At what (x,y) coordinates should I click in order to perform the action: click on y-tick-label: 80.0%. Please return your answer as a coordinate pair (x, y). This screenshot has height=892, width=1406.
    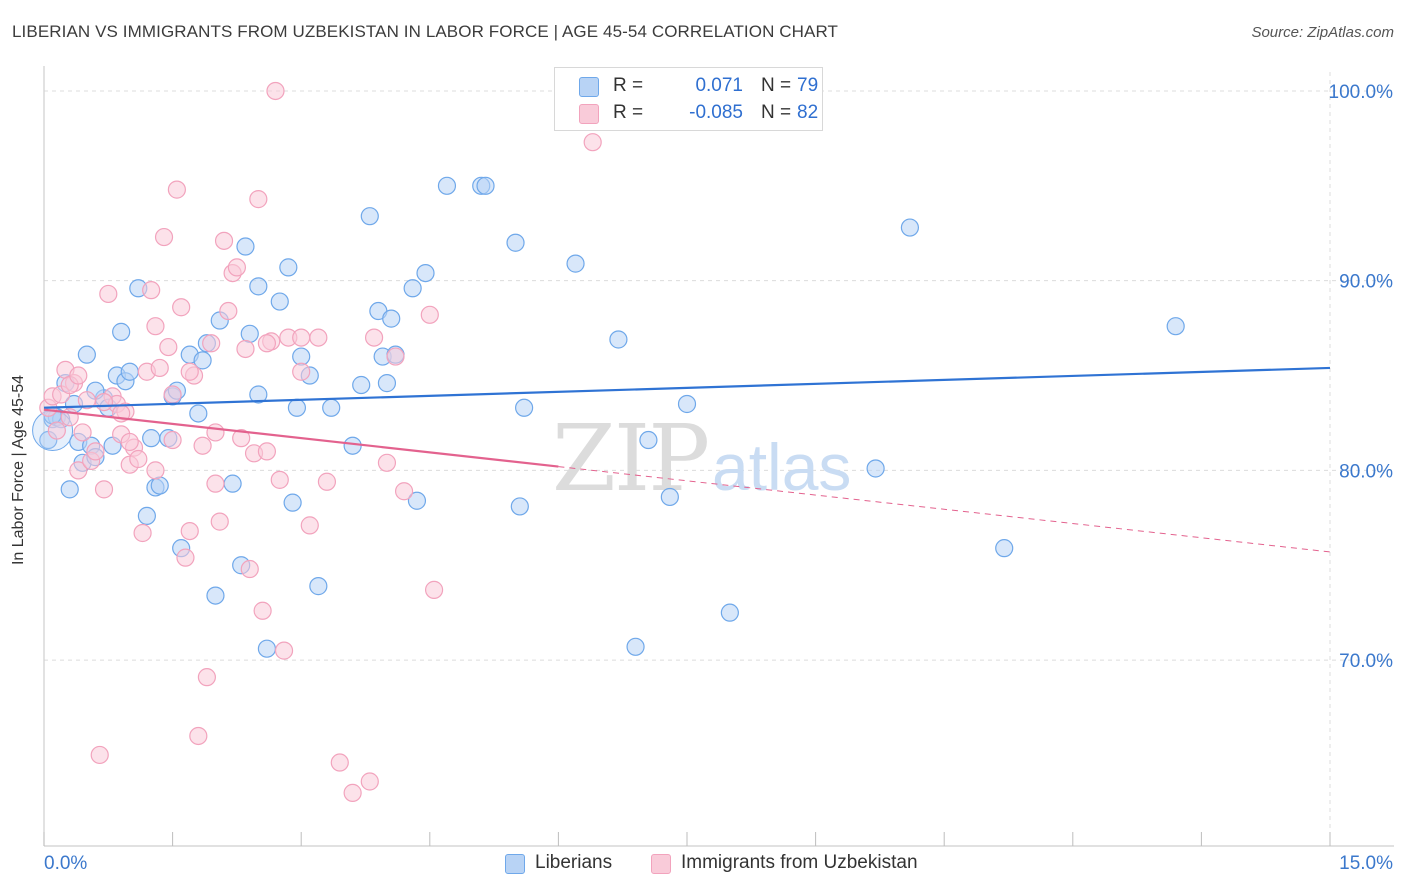
    Looking at the image, I should click on (1366, 471).